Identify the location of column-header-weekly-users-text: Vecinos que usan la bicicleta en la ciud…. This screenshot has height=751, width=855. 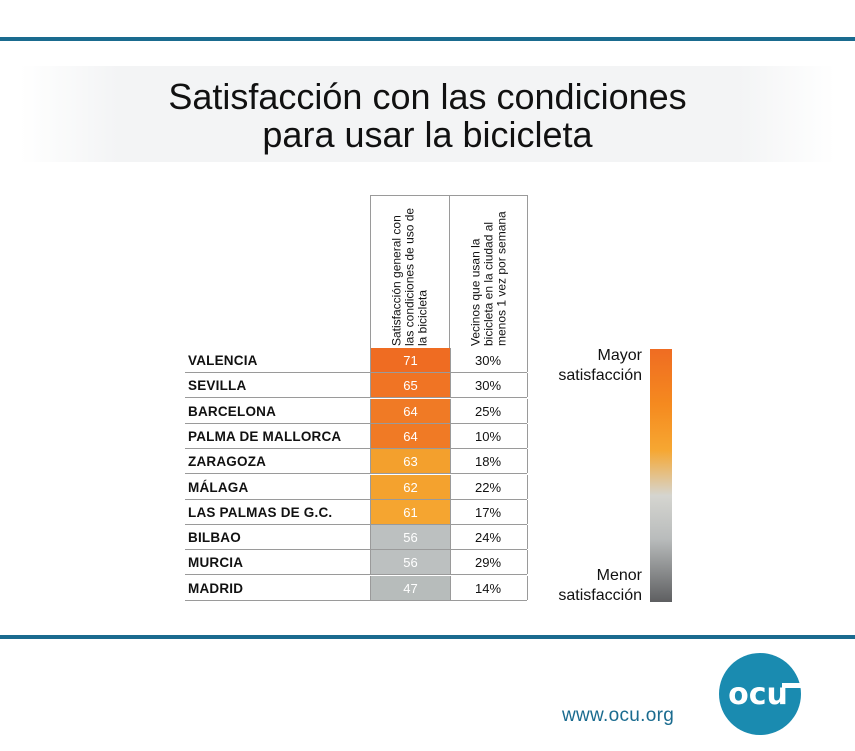
(488, 278).